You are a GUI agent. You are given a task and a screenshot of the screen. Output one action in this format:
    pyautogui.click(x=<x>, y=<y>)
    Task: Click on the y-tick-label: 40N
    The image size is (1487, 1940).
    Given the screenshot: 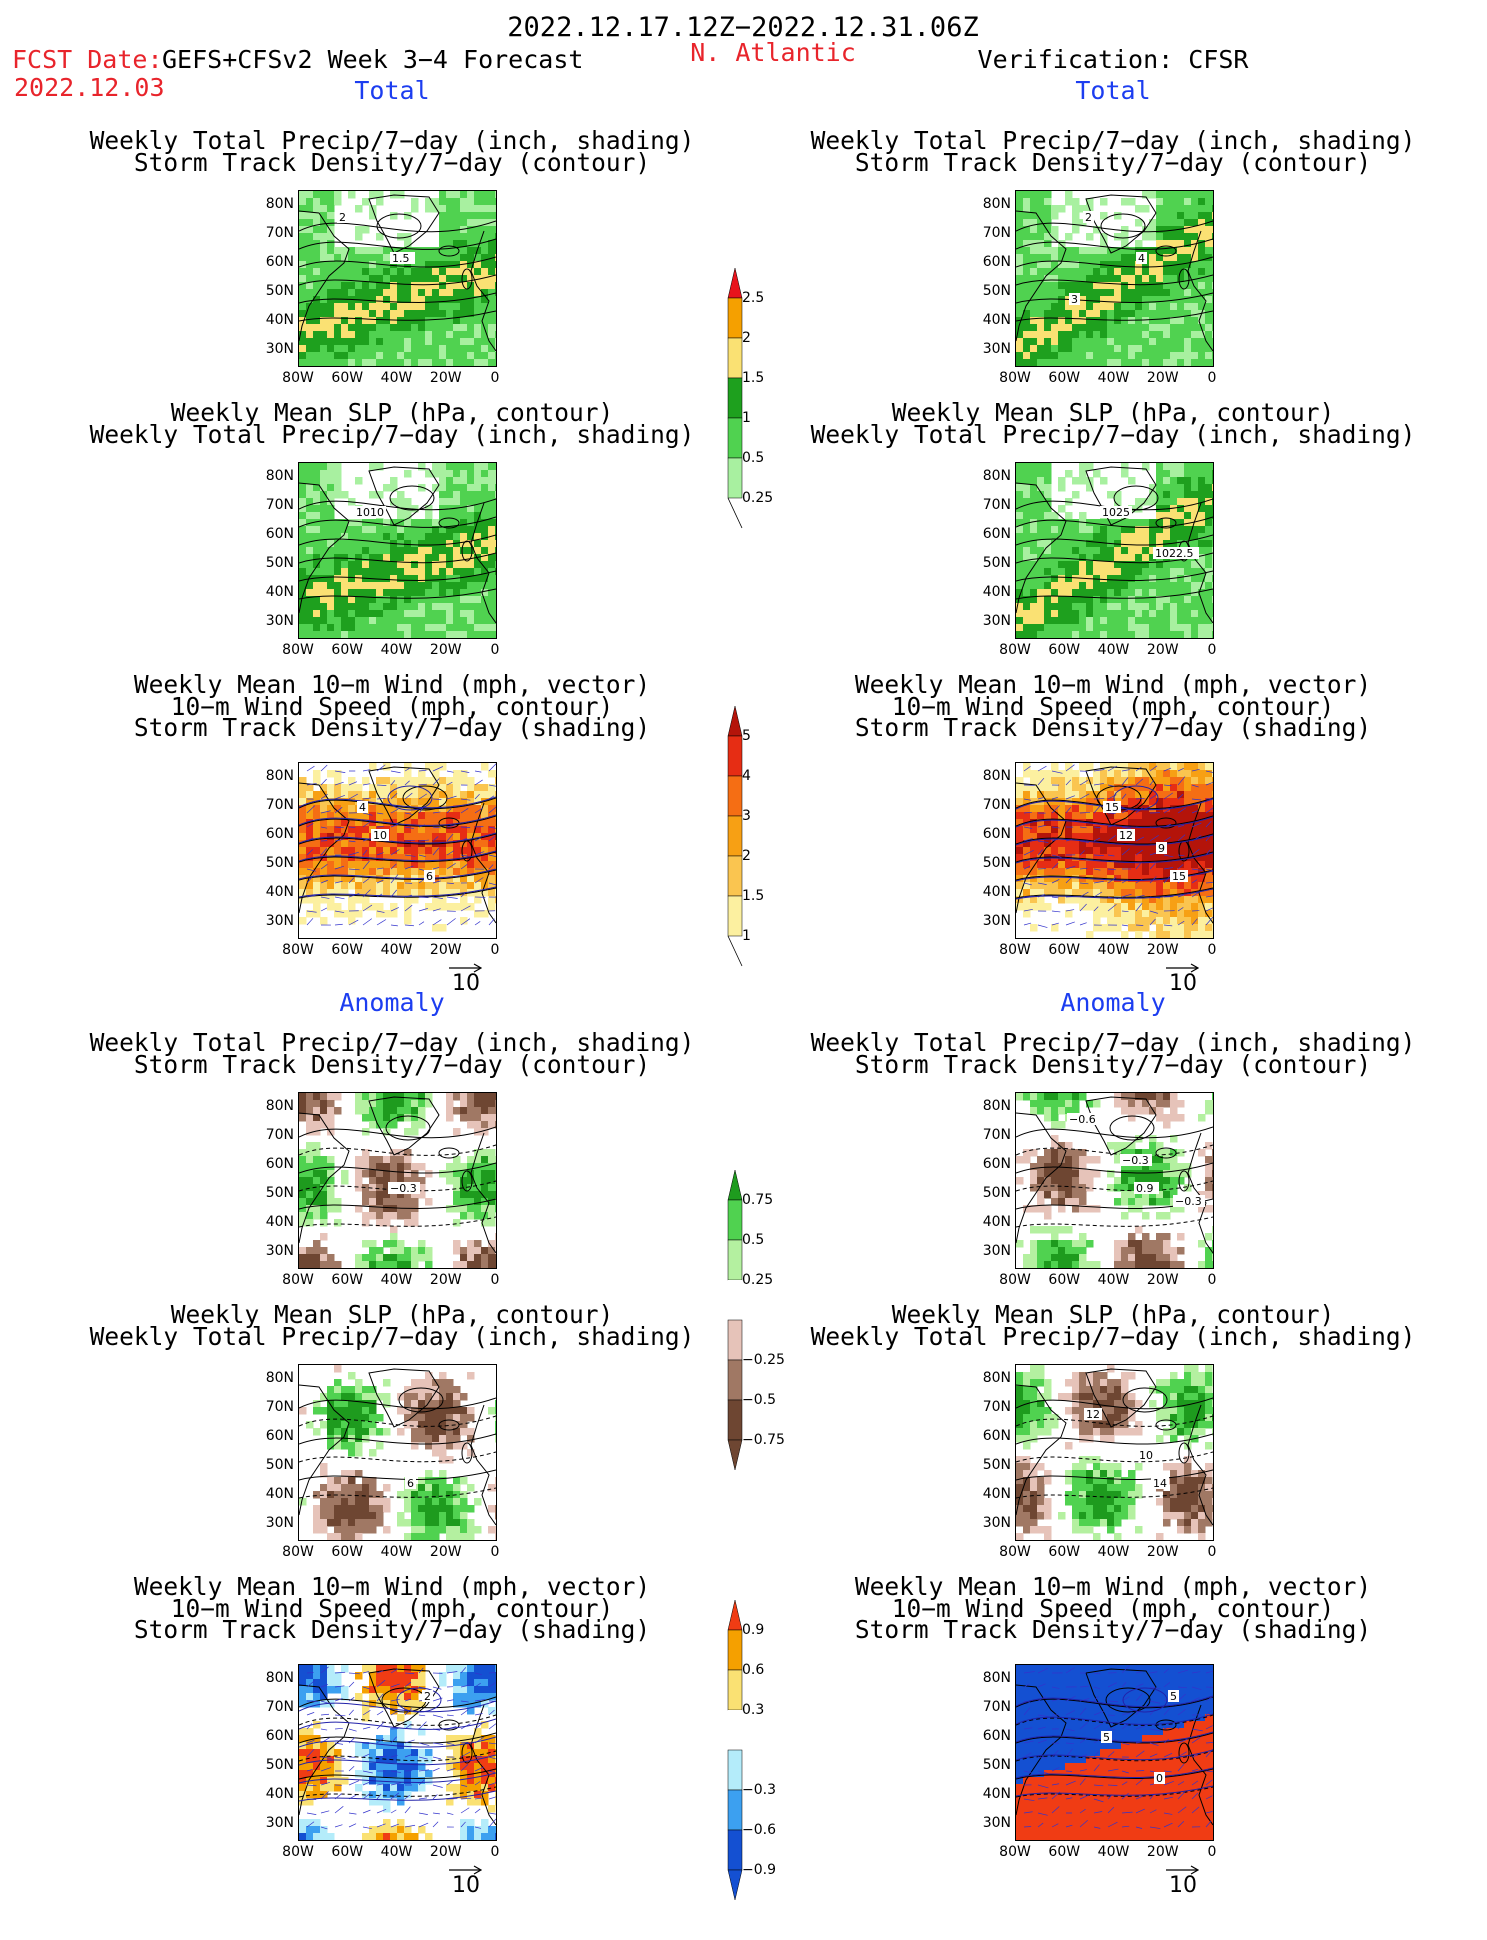 What is the action you would take?
    pyautogui.click(x=278, y=320)
    